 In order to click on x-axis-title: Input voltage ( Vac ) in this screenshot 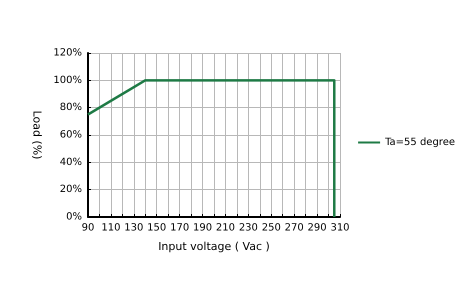, I will do `click(214, 246)`.